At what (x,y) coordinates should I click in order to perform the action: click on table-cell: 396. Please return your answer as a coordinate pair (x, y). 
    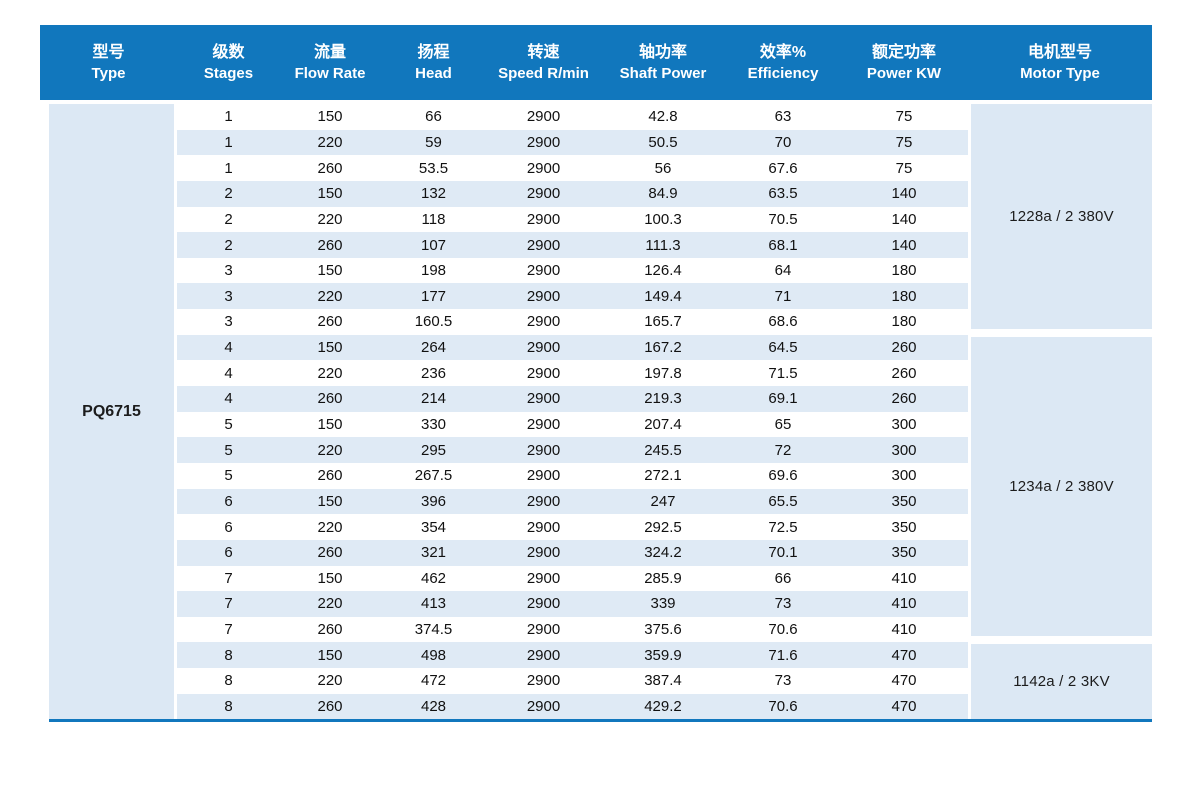
    Looking at the image, I should click on (433, 501).